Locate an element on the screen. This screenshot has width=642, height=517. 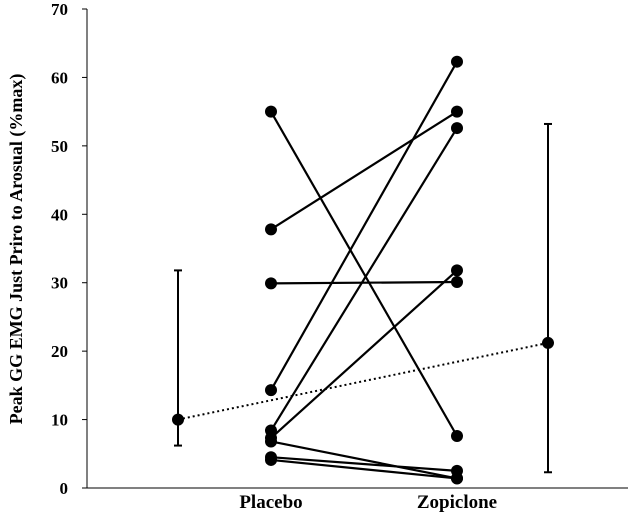
y-tick-label: 20 is located at coordinates (59, 351).